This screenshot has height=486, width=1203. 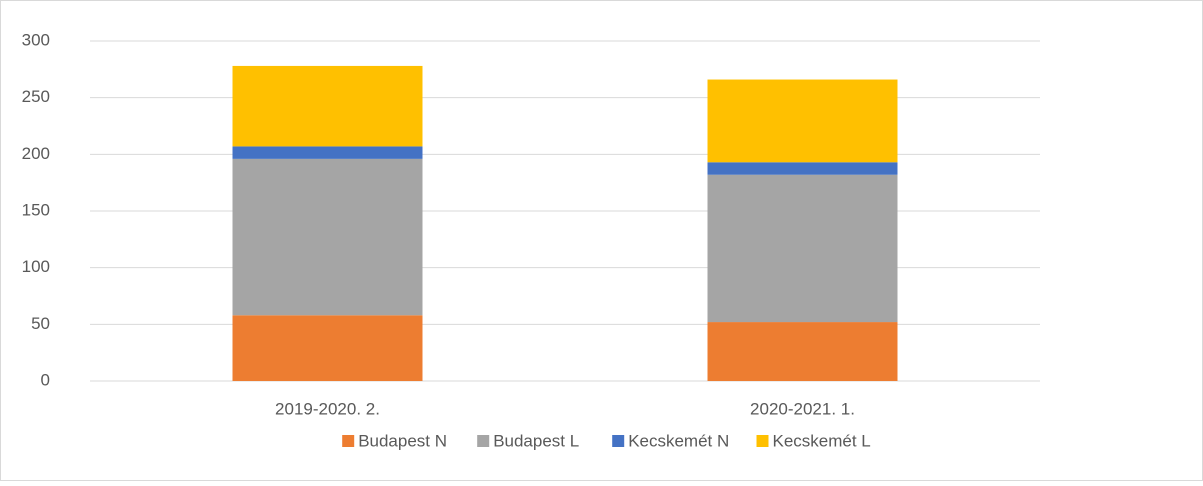 I want to click on y-tick-label: 0, so click(x=45, y=379).